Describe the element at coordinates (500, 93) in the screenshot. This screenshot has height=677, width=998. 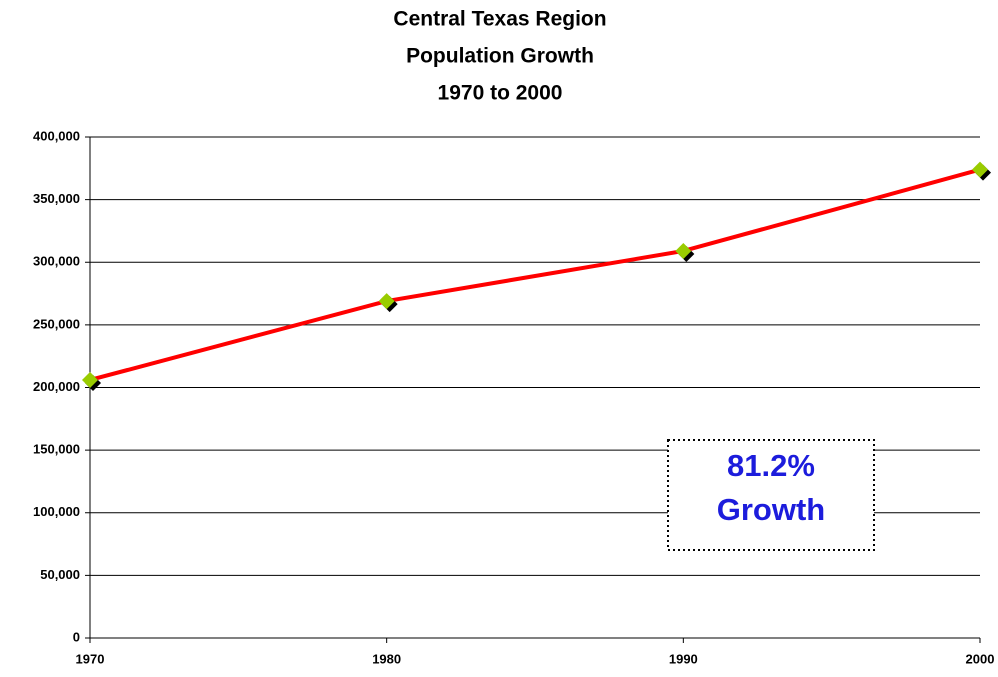
I see `chart-title: 1970 to 2000` at that location.